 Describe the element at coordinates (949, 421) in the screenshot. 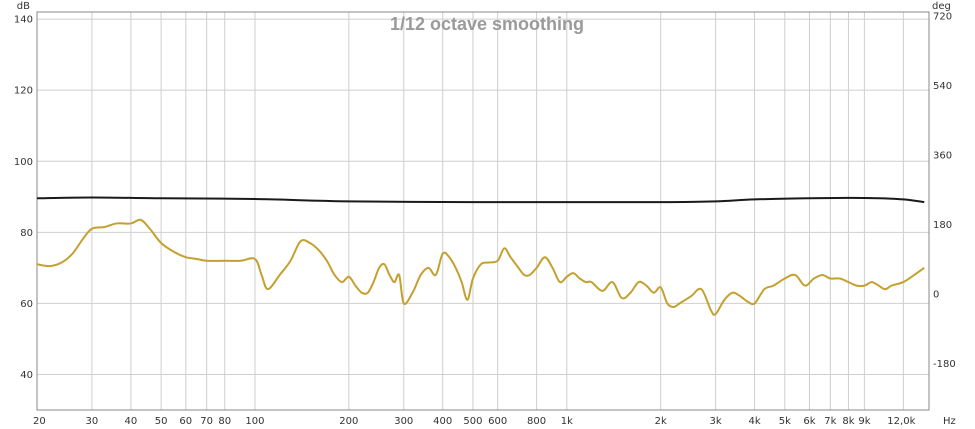

I see `x-axis-unit: Hz` at that location.